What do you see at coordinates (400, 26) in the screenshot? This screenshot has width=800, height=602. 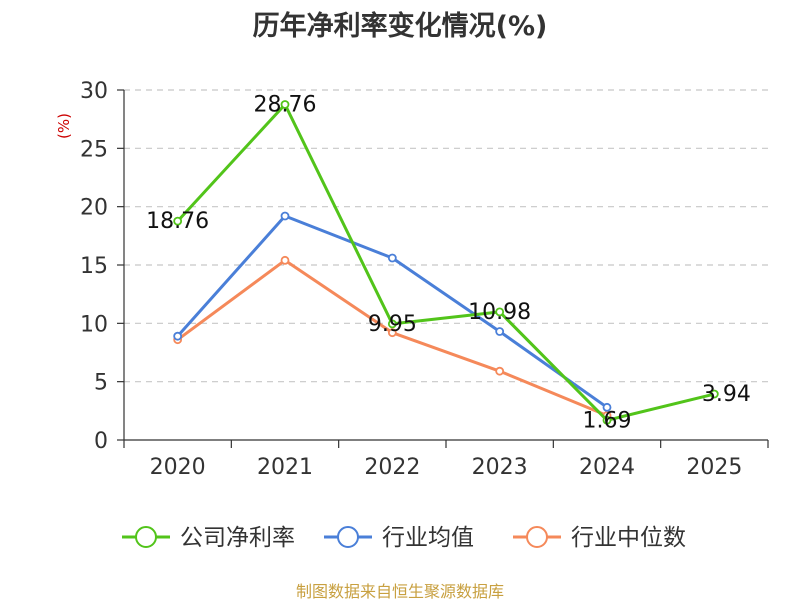 I see `chart-title: 历年净利率变化情况(%)` at bounding box center [400, 26].